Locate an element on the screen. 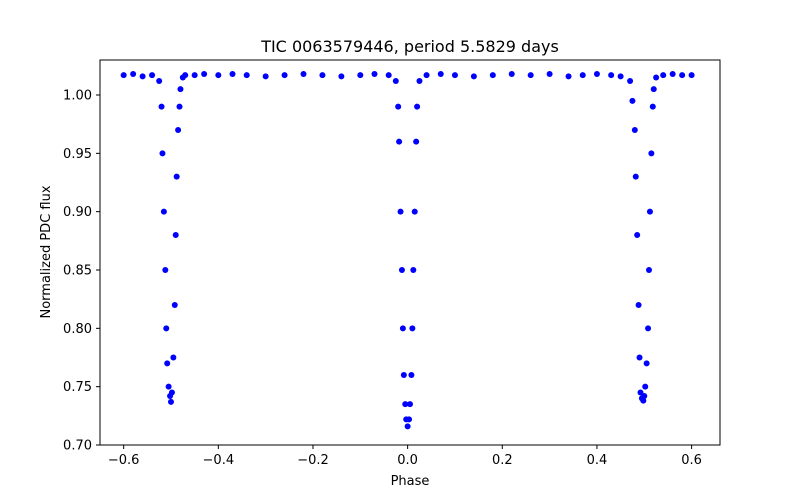 This screenshot has width=800, height=500. chart-title: TIC 0063579446, period 5.5829 days is located at coordinates (409, 46).